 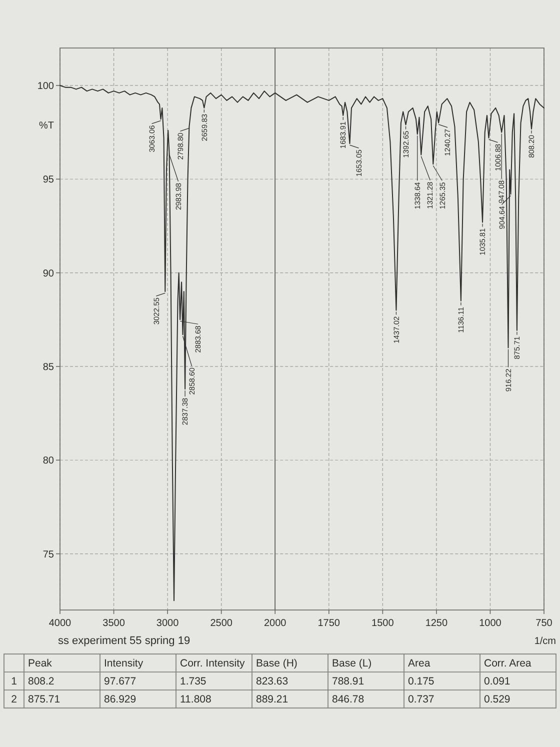 What do you see at coordinates (120, 700) in the screenshot?
I see `text: 86.929` at bounding box center [120, 700].